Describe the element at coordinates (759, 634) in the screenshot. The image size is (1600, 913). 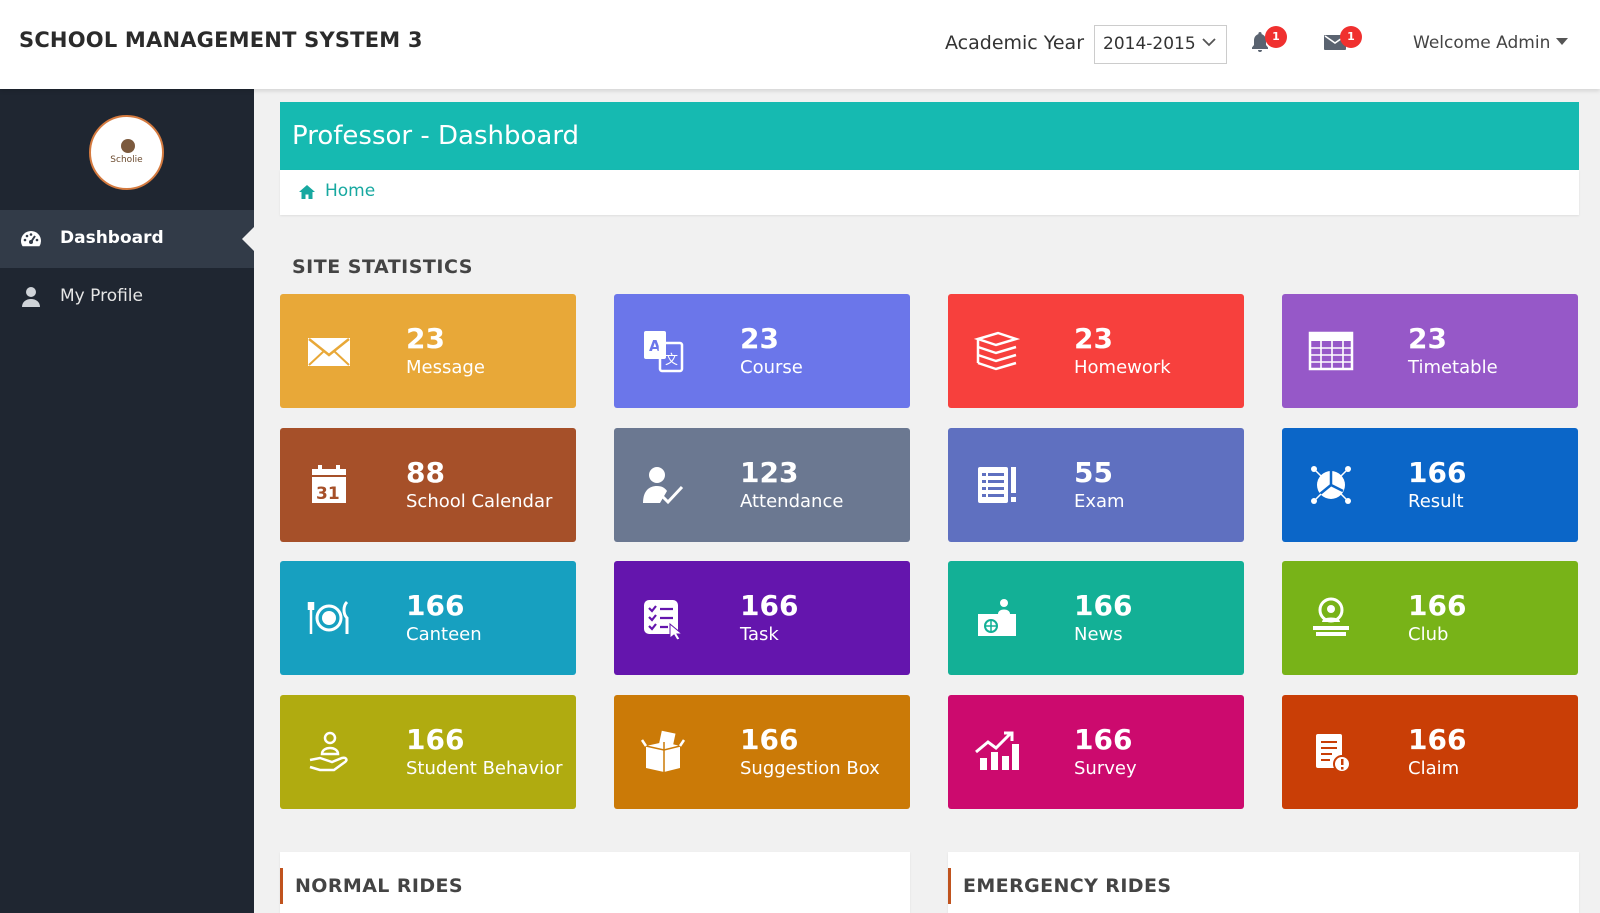
I see `tile-label: Task` at that location.